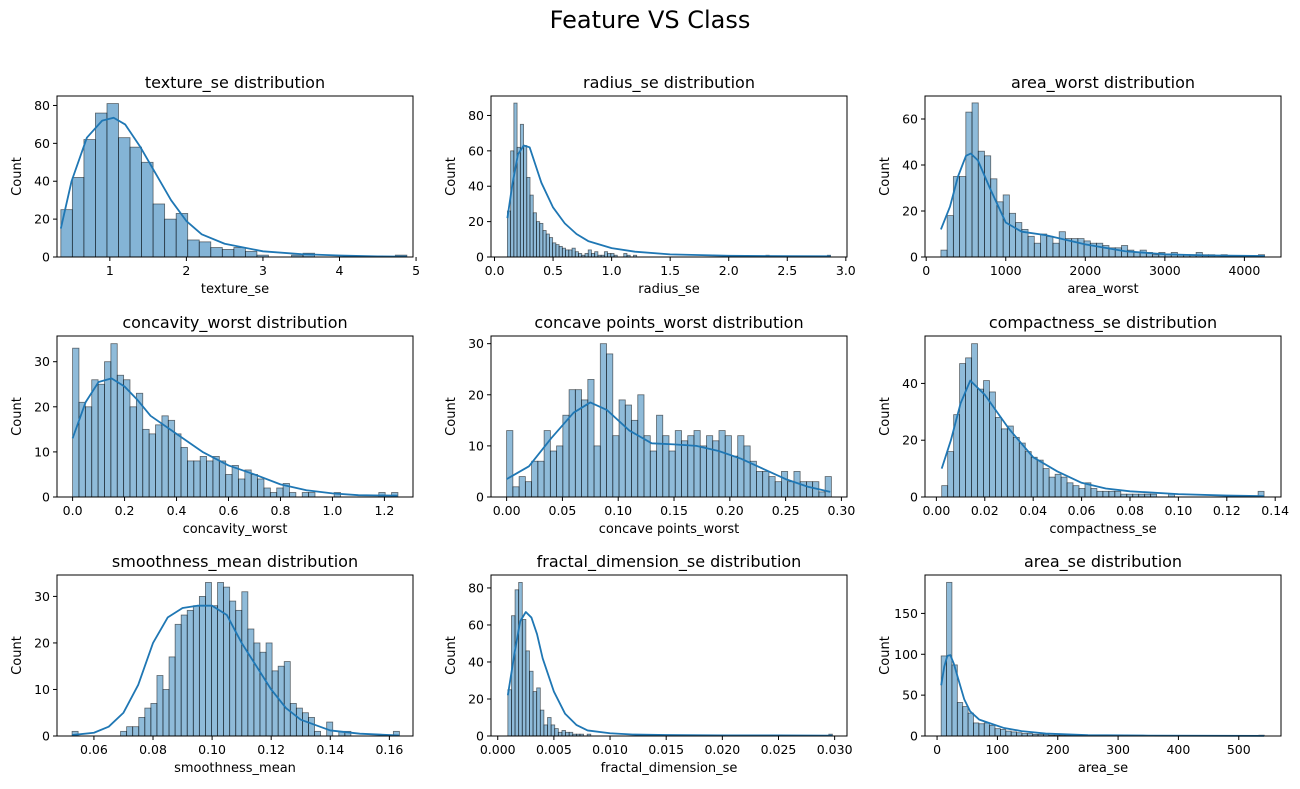 The image size is (1300, 789). I want to click on x-tick-label: 0.20, so click(730, 510).